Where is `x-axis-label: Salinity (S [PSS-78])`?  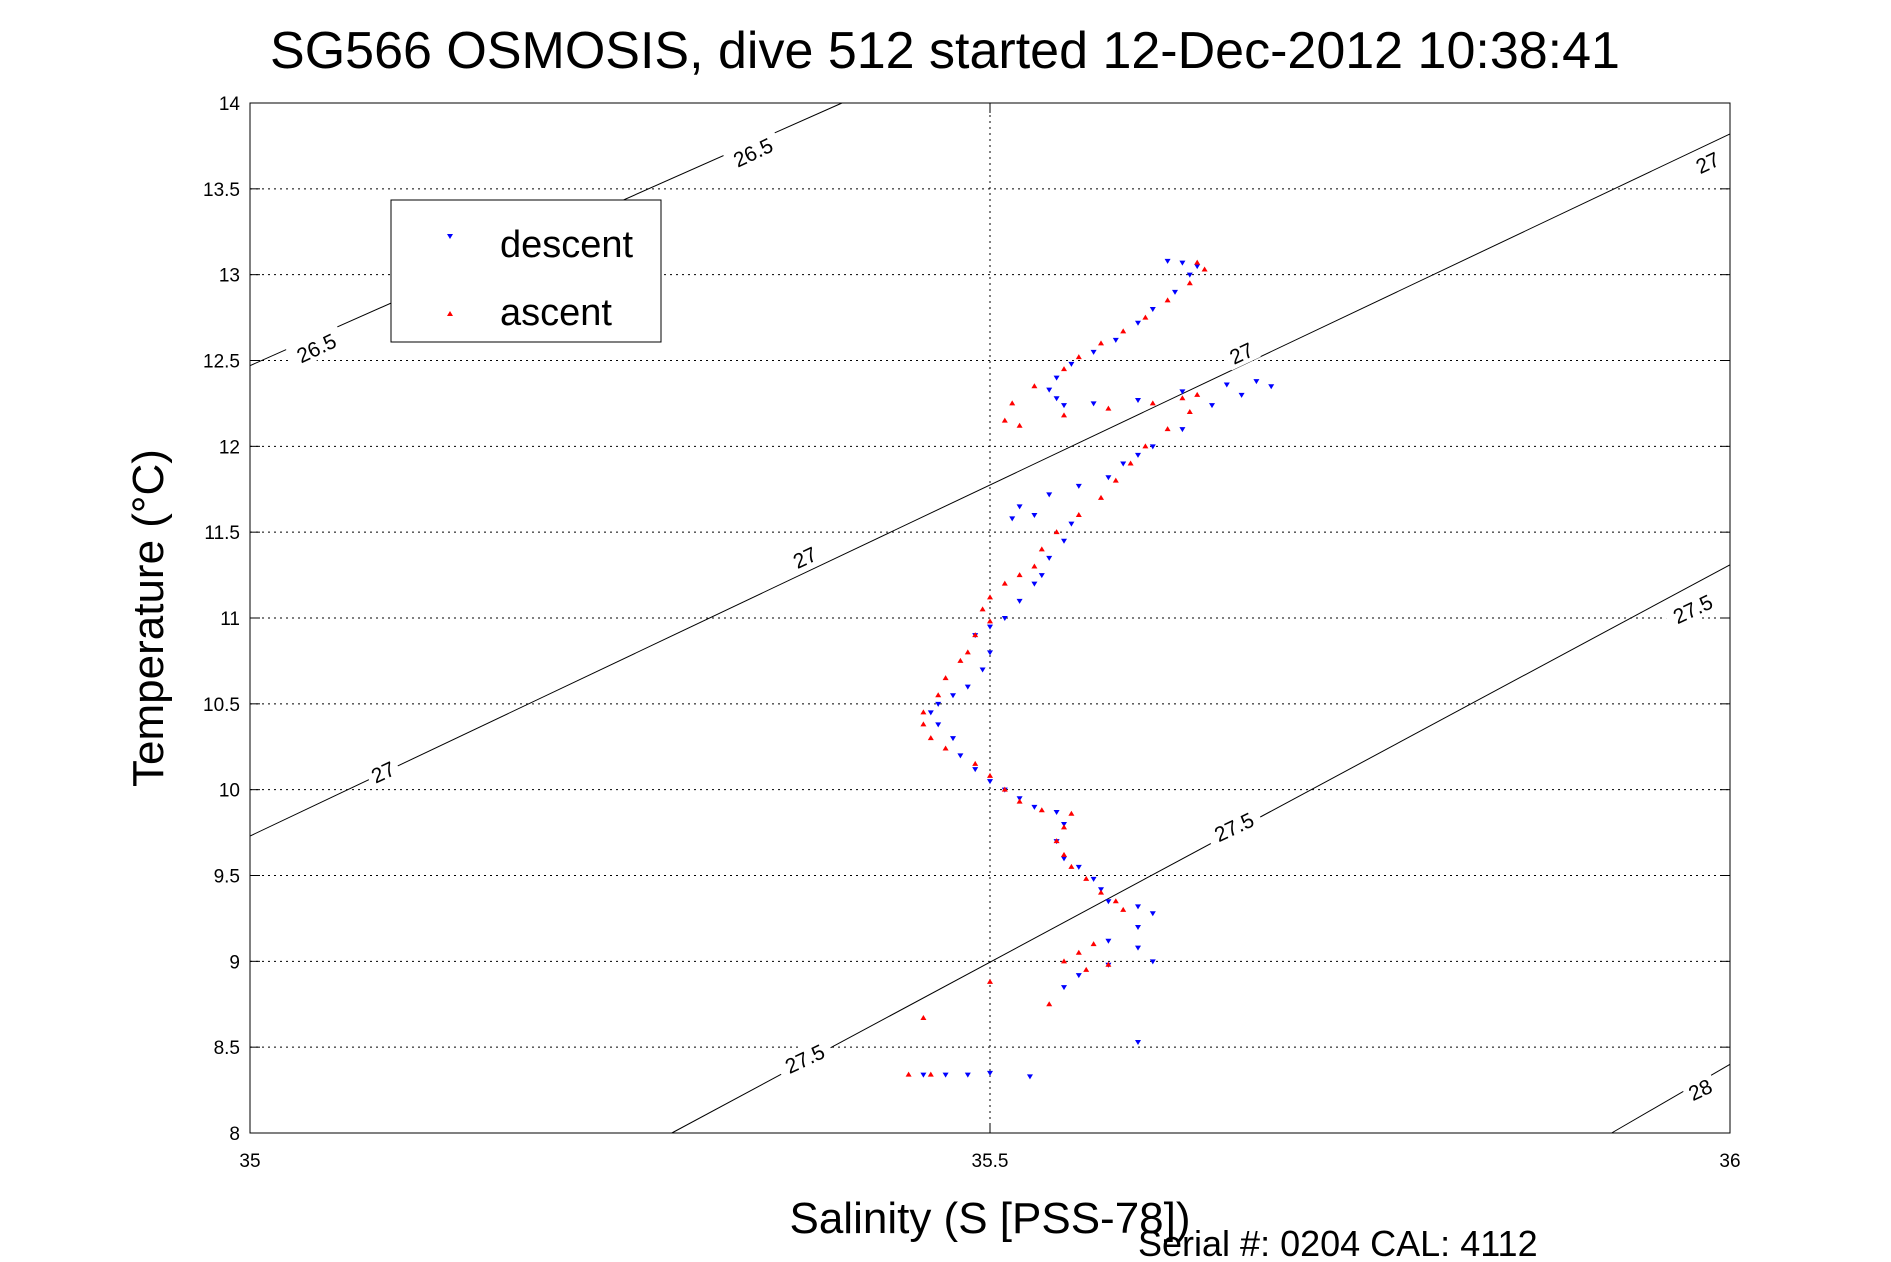 x-axis-label: Salinity (S [PSS-78]) is located at coordinates (989, 1218).